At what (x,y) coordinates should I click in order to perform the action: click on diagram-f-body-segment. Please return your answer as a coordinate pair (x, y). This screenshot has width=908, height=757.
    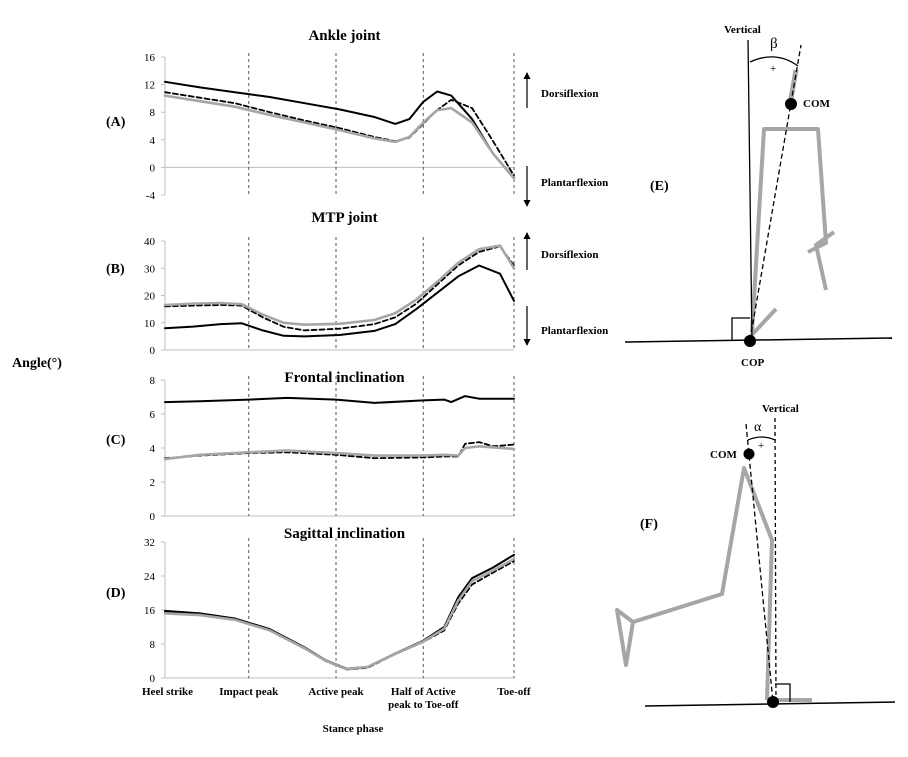
    Looking at the image, I should click on (694, 583).